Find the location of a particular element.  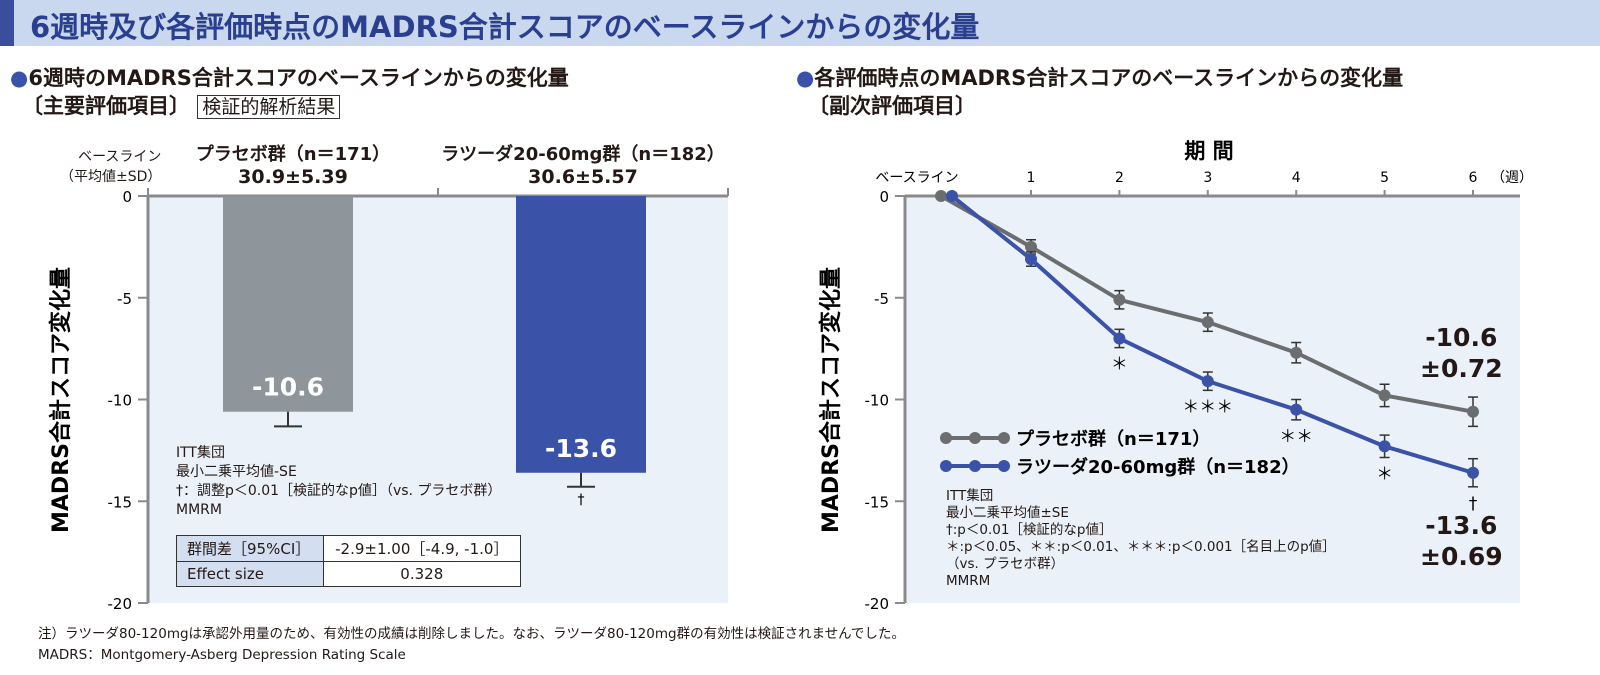

left-section-title: ●6週時のMADRS合計スコアのベースラインからの変化量 is located at coordinates (289, 78).